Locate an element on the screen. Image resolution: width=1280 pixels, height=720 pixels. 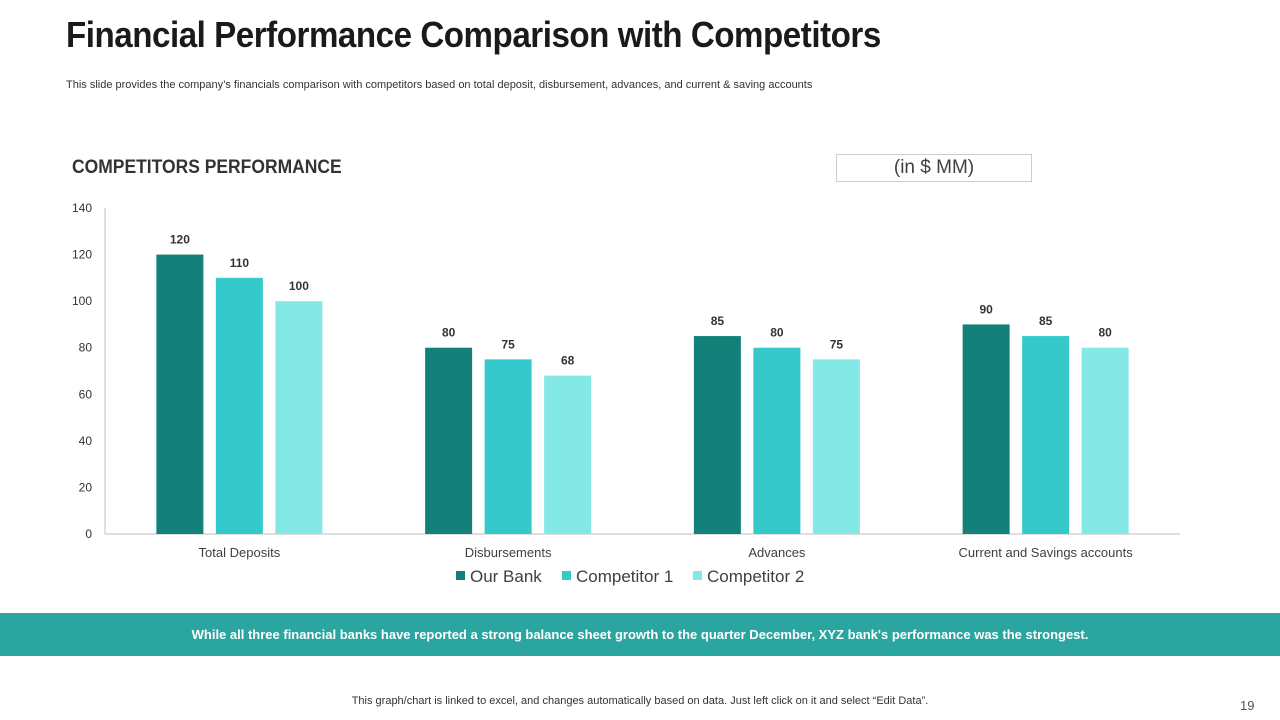
legend-label: Our Bank is located at coordinates (506, 576).